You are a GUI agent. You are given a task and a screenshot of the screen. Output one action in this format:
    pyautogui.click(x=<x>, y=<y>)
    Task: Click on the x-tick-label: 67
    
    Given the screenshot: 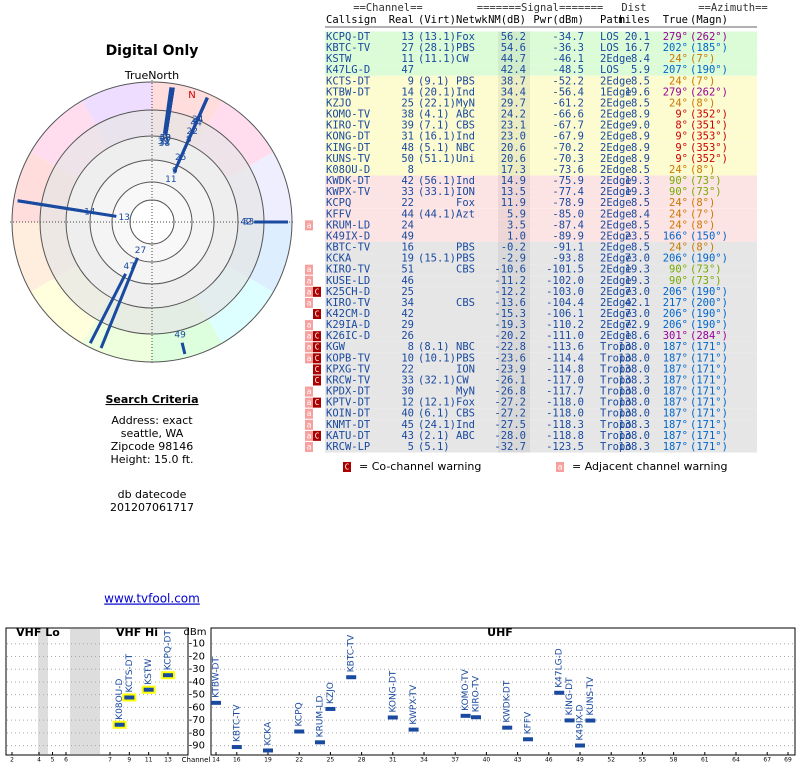 What is the action you would take?
    pyautogui.click(x=767, y=760)
    